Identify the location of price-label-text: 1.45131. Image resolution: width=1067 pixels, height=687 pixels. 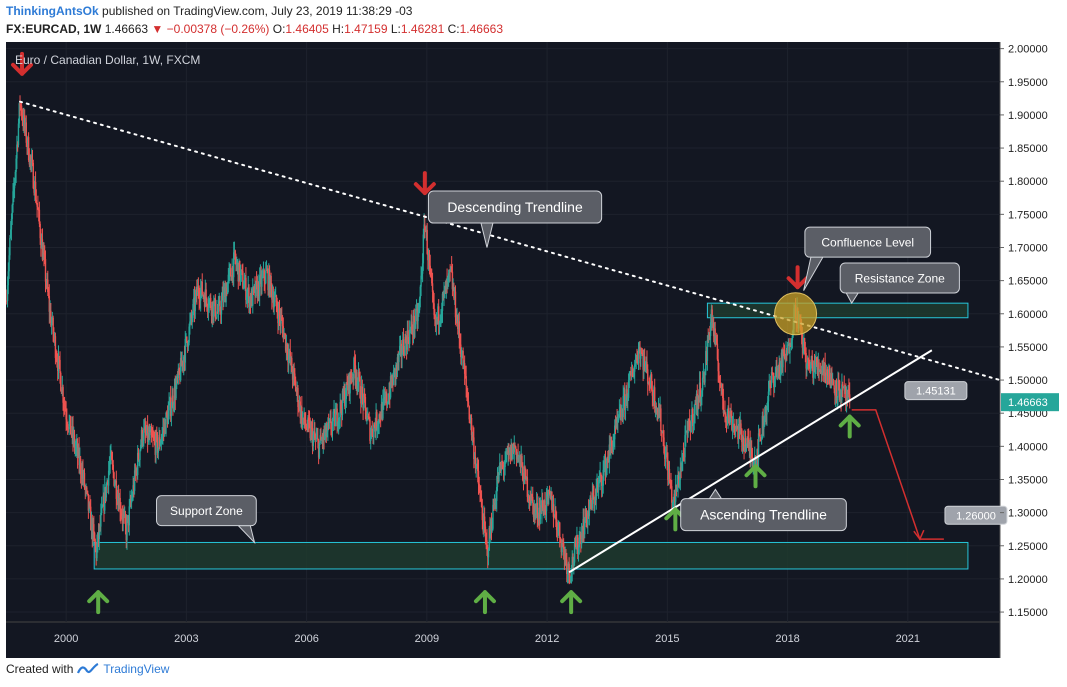
(936, 392).